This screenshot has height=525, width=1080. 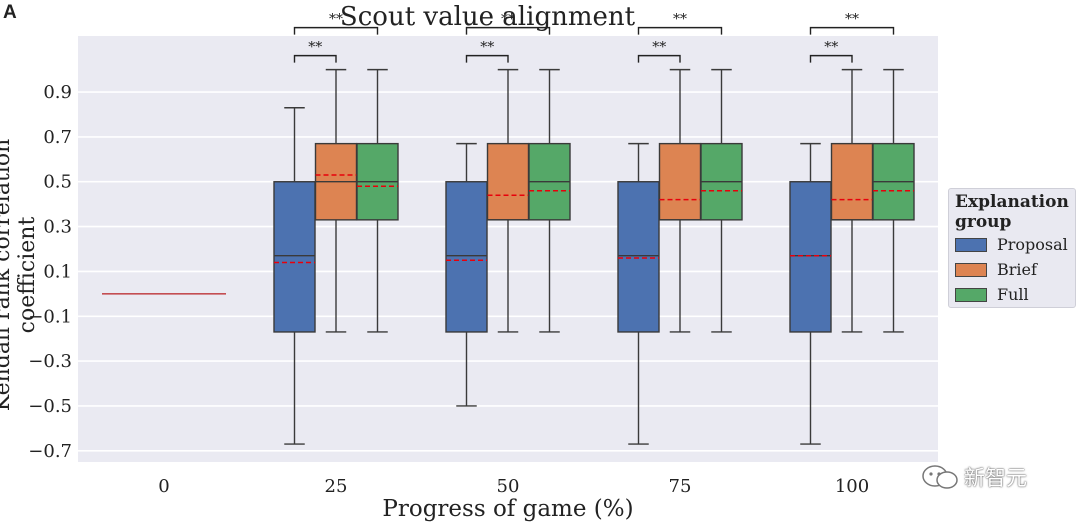 I want to click on legend-swatch-brief, so click(x=971, y=269).